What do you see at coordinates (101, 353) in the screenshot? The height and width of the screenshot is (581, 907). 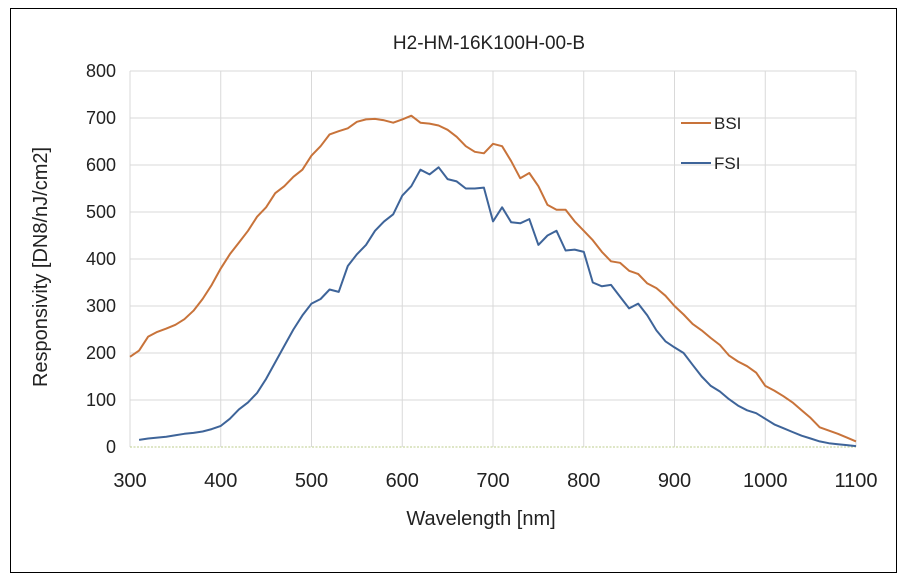 I see `y-tick-label: 200` at bounding box center [101, 353].